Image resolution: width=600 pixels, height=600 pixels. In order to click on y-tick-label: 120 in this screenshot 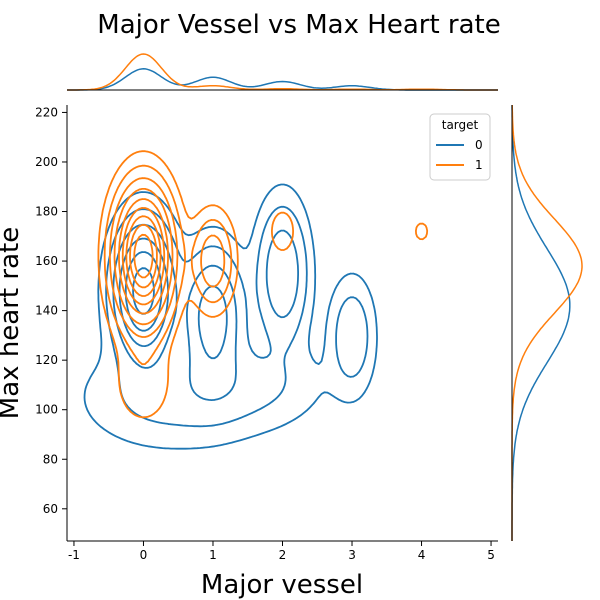, I will do `click(46, 360)`.